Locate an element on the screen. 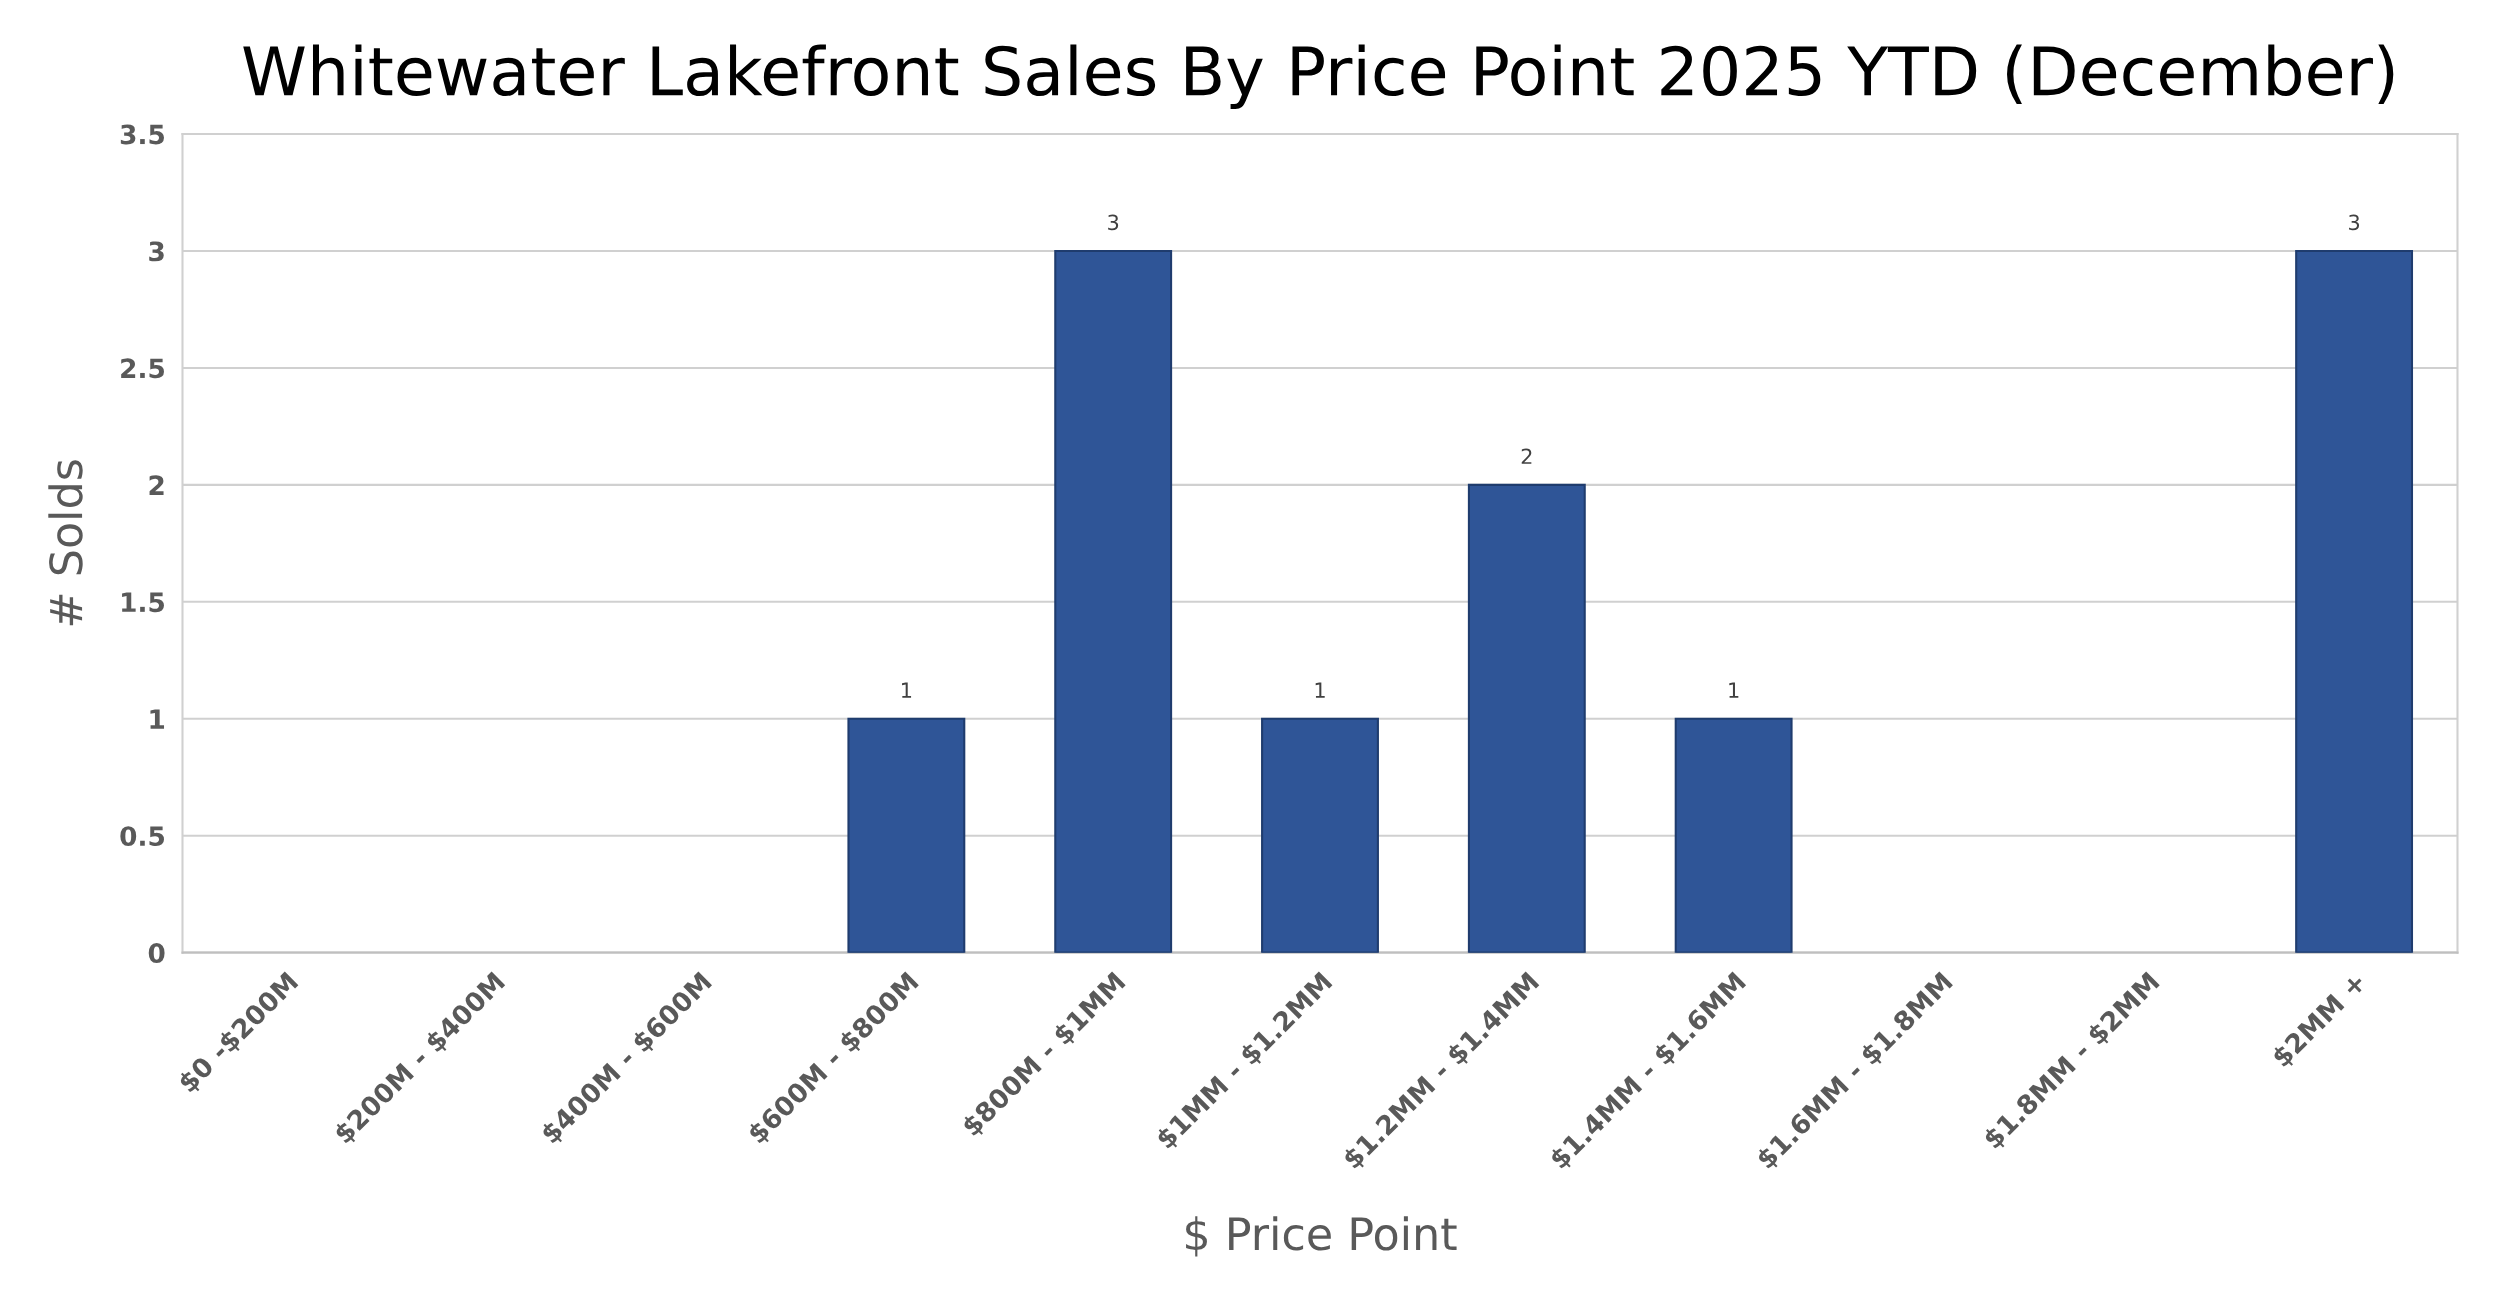  data-label: 2 is located at coordinates (1526, 456).